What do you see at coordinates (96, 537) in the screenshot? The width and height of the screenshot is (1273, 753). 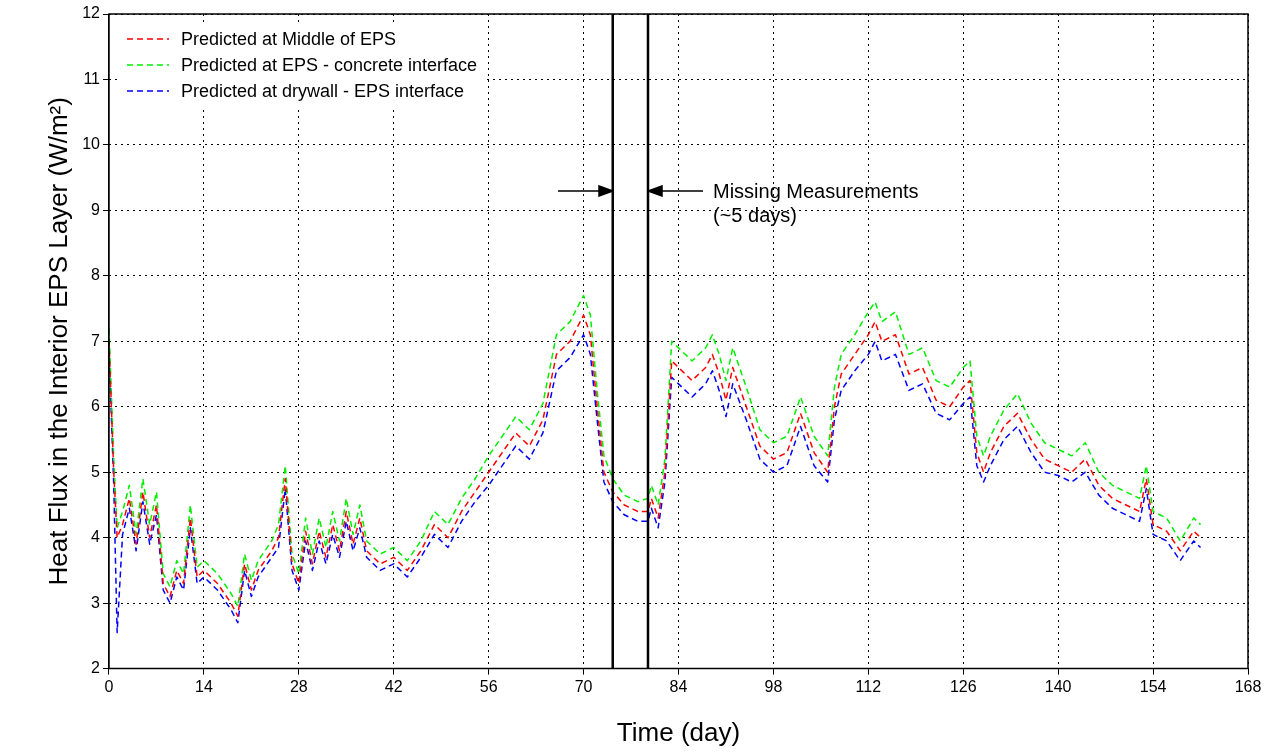 I see `y-tick-label: 4` at bounding box center [96, 537].